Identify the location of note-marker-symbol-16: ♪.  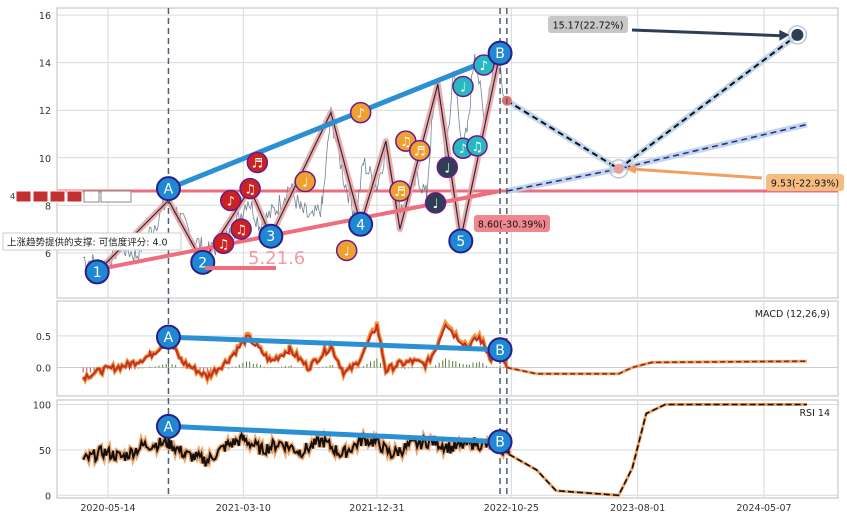
(484, 66).